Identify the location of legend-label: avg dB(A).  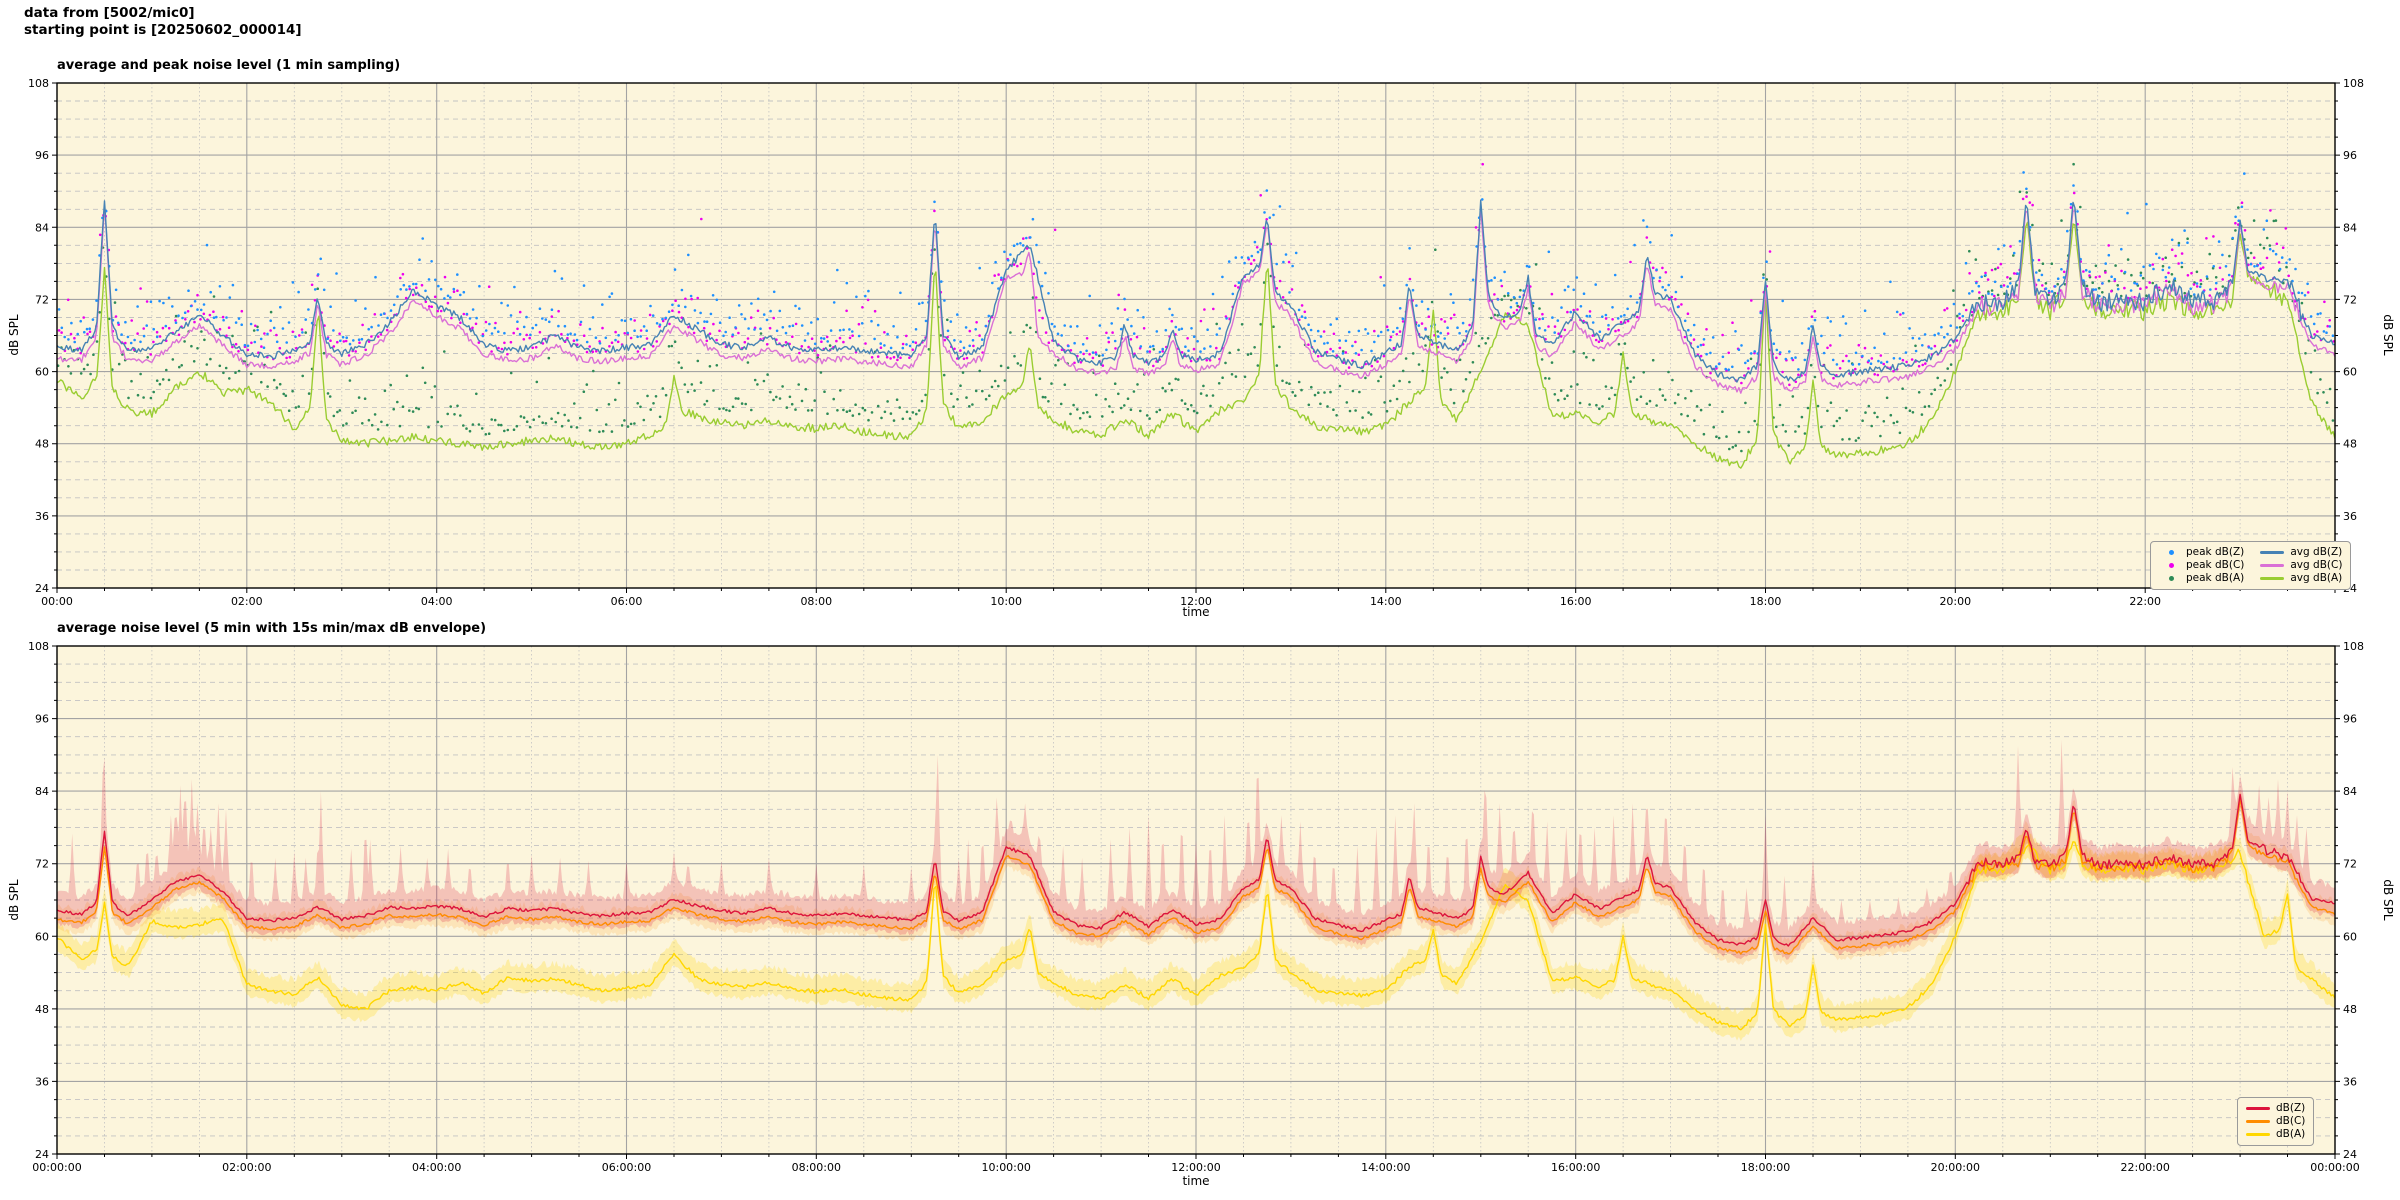
(2316, 578).